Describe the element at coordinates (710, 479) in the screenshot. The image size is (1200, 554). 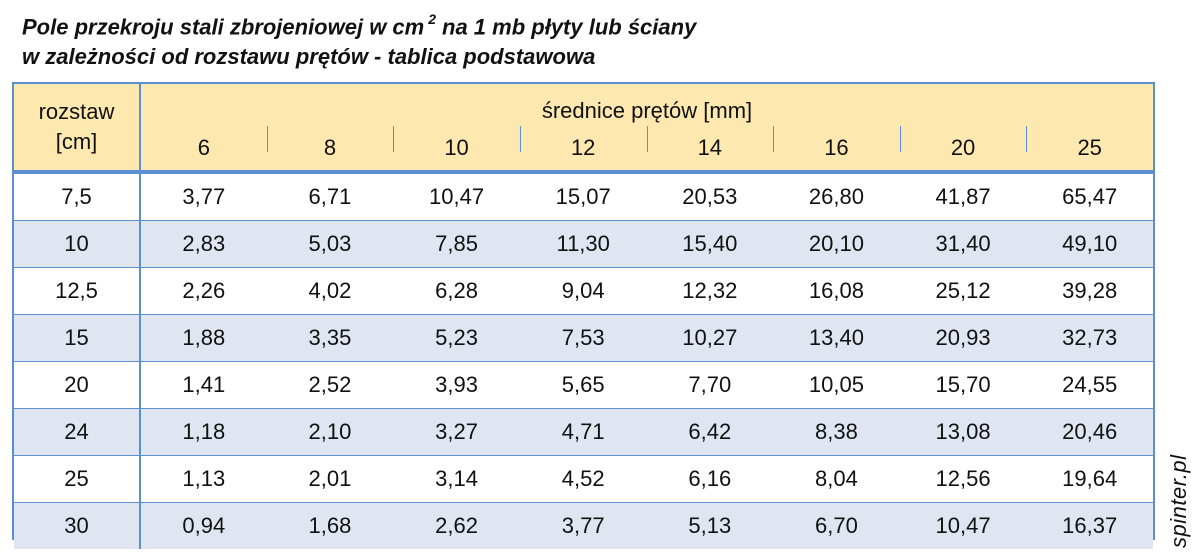
I see `area-value-cell: 6,16` at that location.